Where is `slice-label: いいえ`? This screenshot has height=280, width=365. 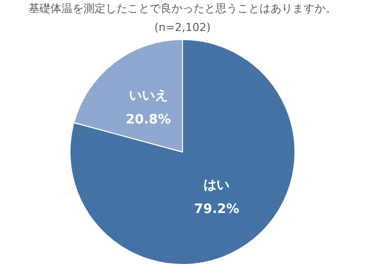
slice-label: いいえ is located at coordinates (148, 96).